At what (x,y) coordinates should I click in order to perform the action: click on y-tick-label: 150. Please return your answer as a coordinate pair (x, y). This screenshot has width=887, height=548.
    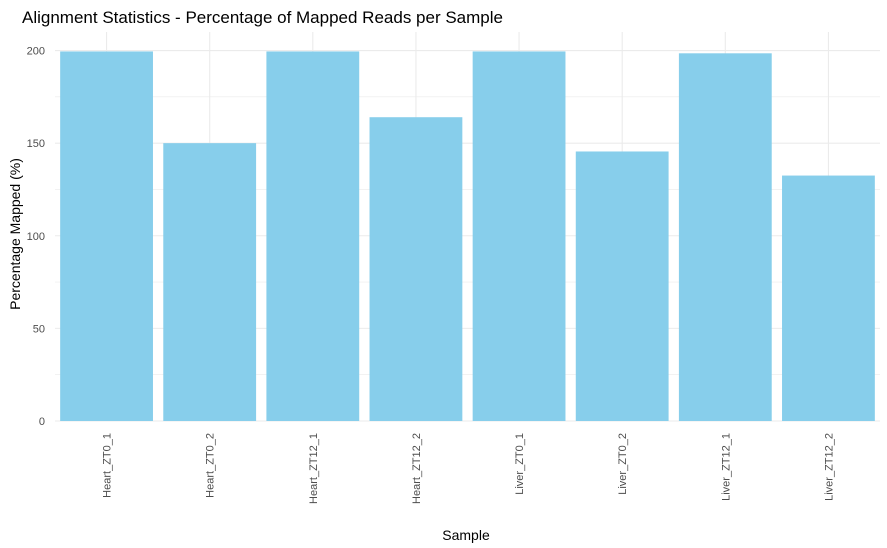
    Looking at the image, I should click on (36, 144).